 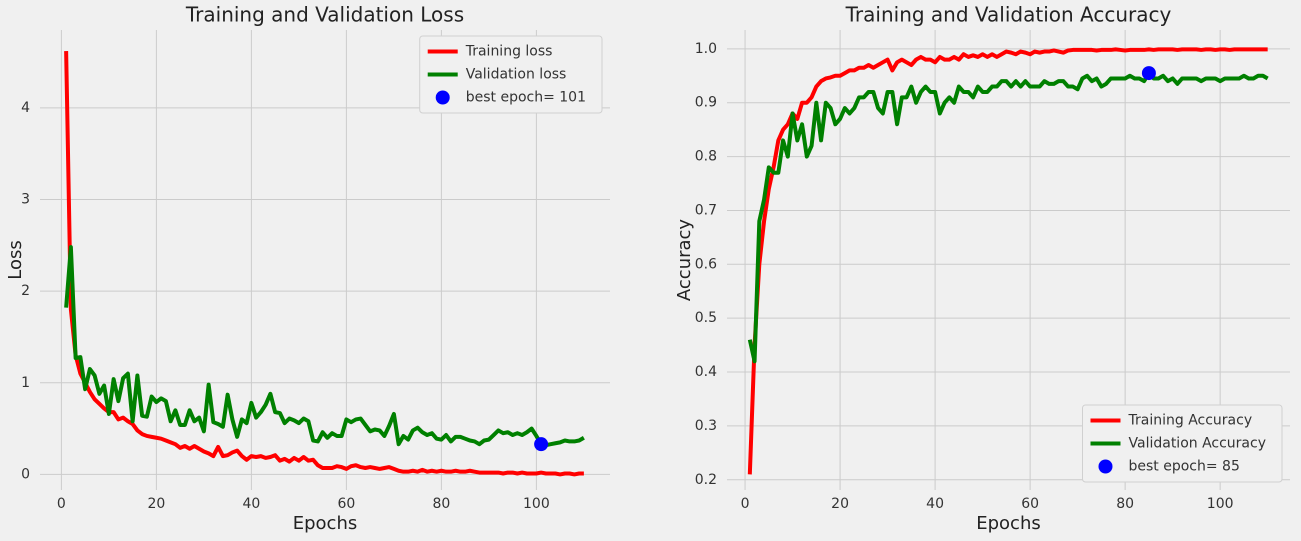 I want to click on legend-label: Training loss, so click(x=509, y=52).